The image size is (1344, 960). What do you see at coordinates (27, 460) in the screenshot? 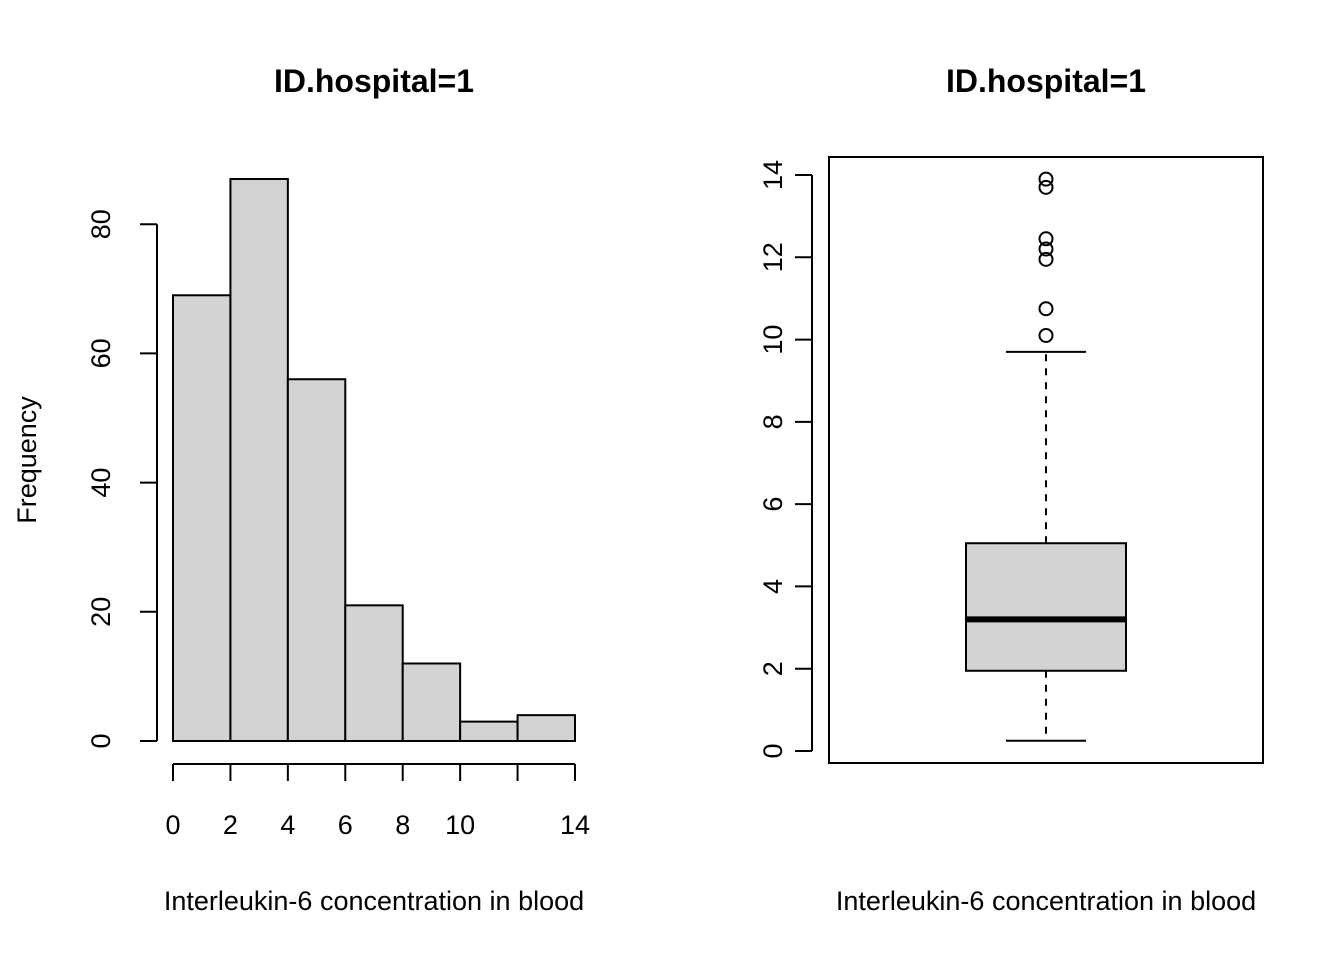
I see `histogram-y-axis-label: Frequency` at bounding box center [27, 460].